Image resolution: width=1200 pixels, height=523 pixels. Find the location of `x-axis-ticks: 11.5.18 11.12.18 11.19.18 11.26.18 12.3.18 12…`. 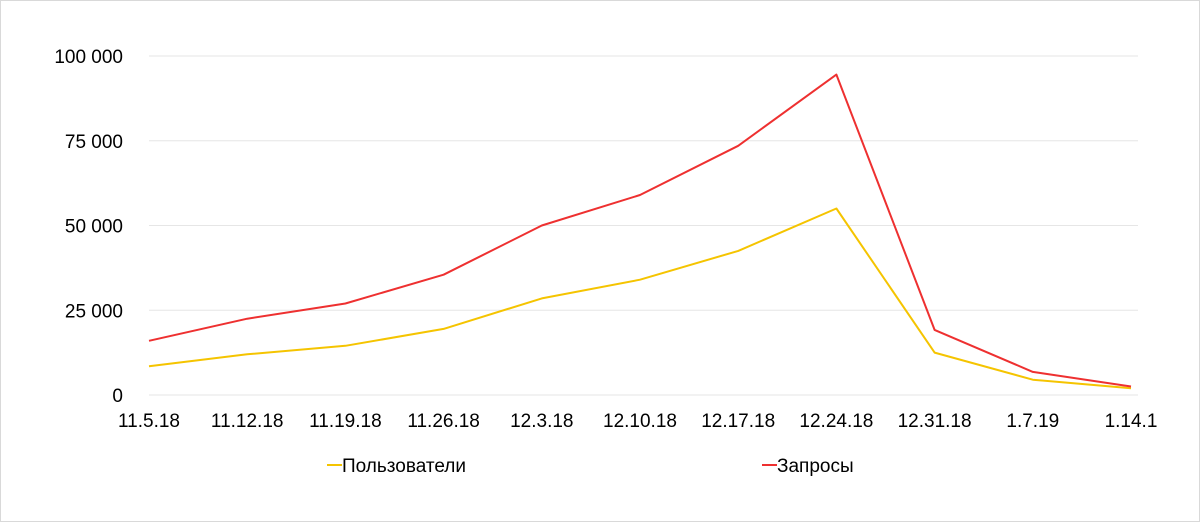

x-axis-ticks: 11.5.18 11.12.18 11.19.18 11.26.18 12.3.18 12… is located at coordinates (637, 421).